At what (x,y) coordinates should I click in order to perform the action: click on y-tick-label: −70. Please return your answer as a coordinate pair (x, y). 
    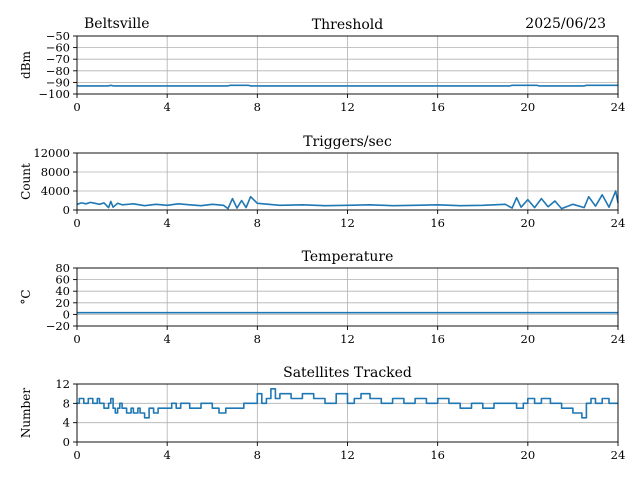
    Looking at the image, I should click on (58, 59).